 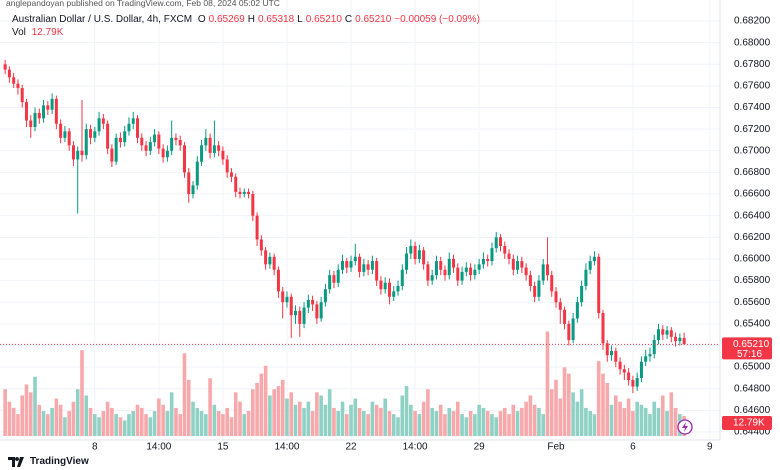 I want to click on countdown: 57:16, so click(x=749, y=354).